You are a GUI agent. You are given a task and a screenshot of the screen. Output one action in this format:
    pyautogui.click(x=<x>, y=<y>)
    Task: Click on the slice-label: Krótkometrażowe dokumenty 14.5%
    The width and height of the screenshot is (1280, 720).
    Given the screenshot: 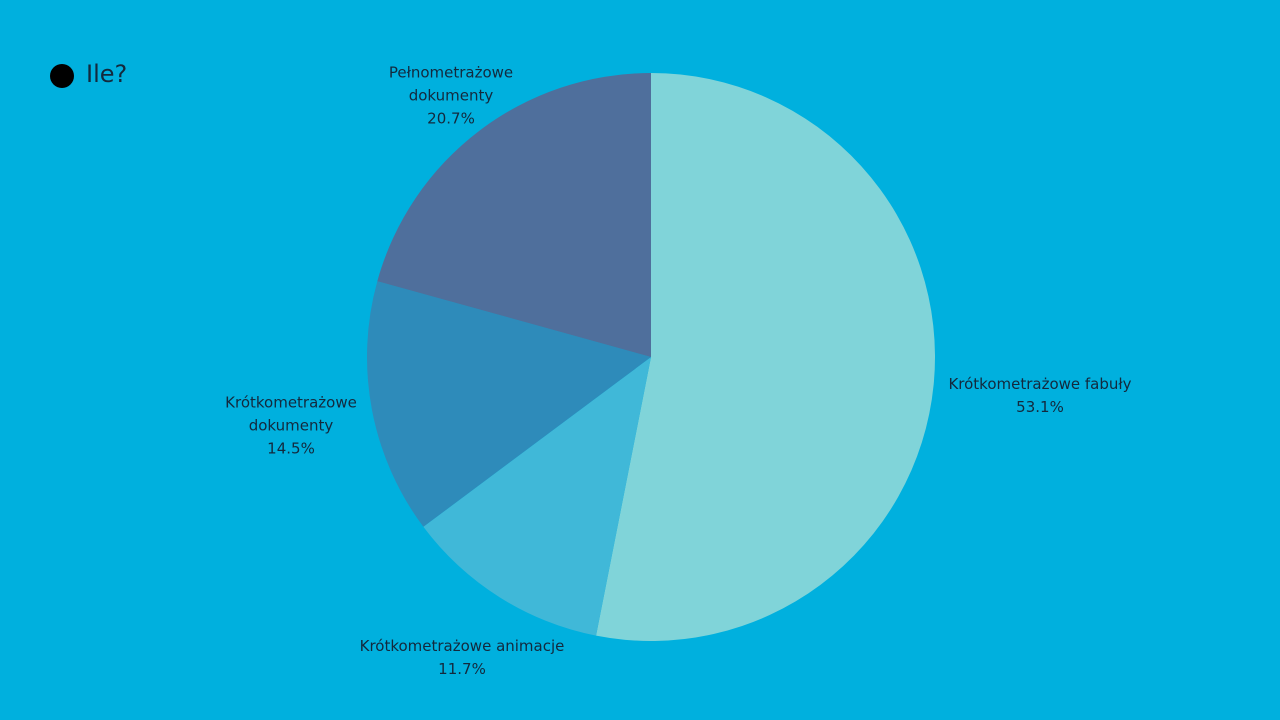 What is the action you would take?
    pyautogui.click(x=291, y=426)
    